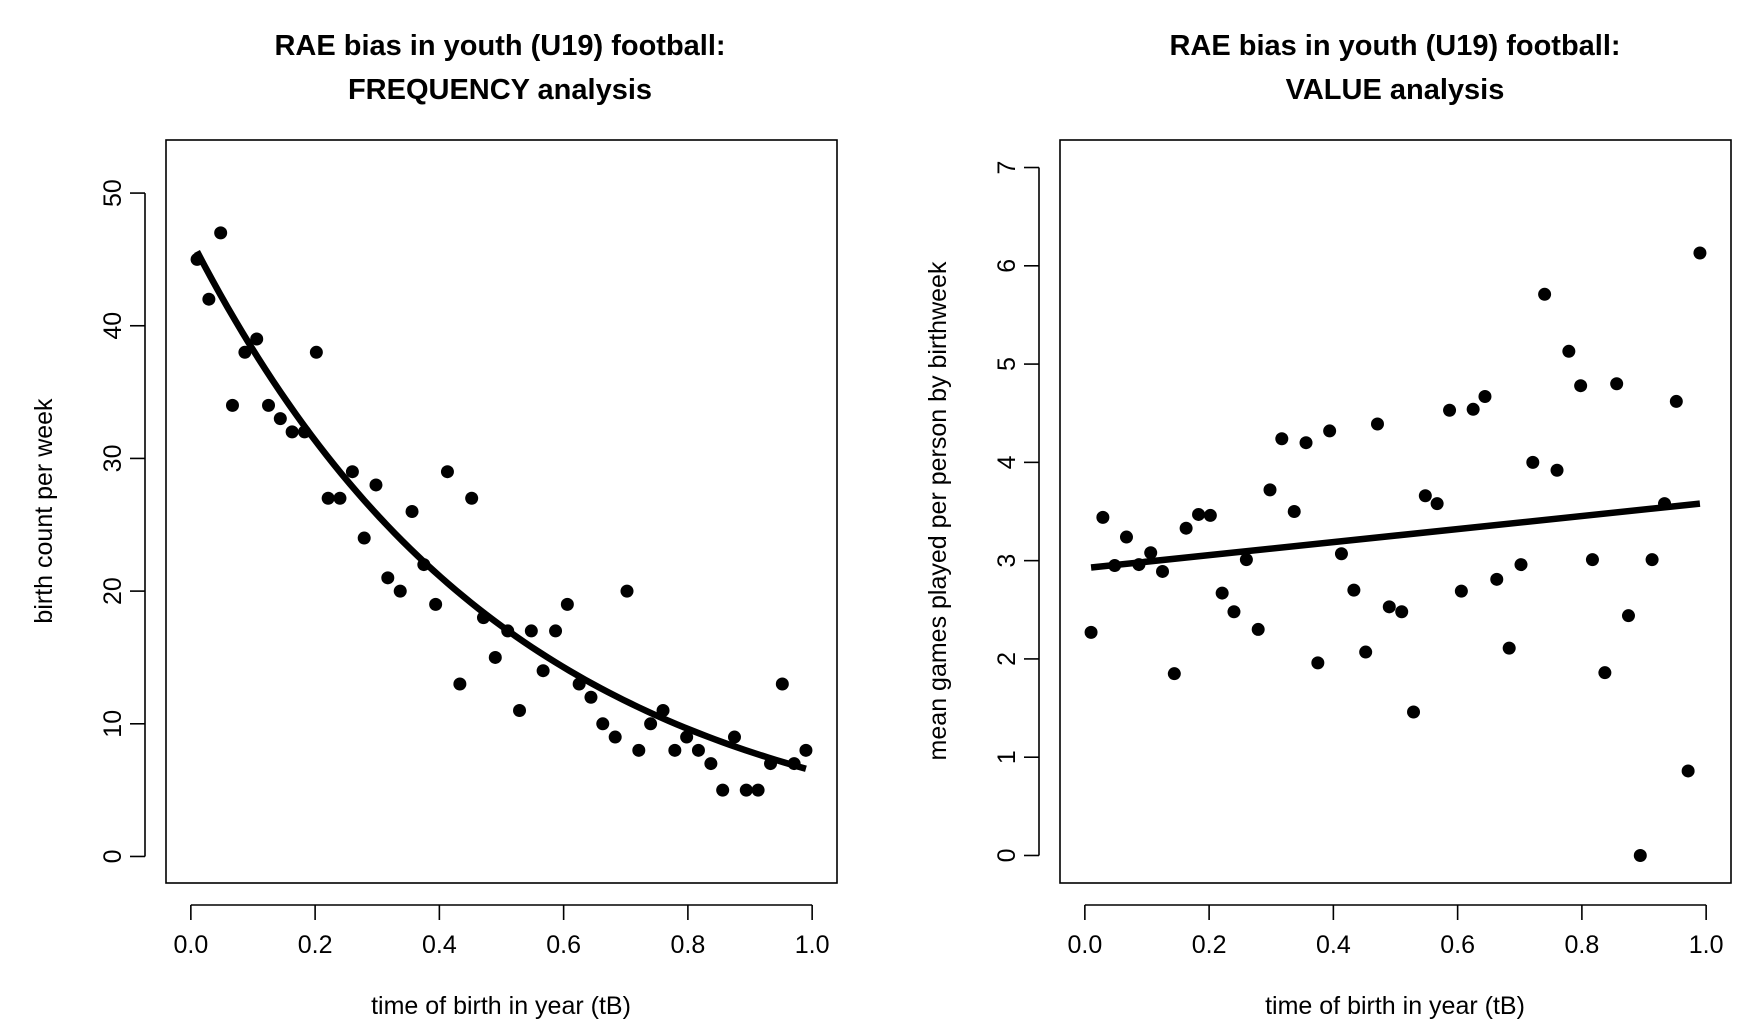 Image resolution: width=1758 pixels, height=1030 pixels. What do you see at coordinates (122, 521) in the screenshot?
I see `frequency-y-axis: 0 10 20 30 40 50` at bounding box center [122, 521].